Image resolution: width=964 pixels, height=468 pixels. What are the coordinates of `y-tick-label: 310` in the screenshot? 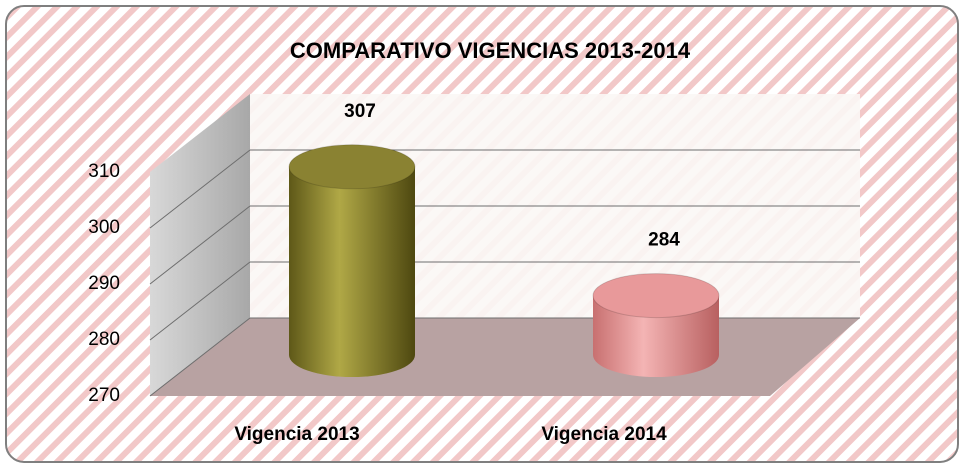 It's located at (104, 171).